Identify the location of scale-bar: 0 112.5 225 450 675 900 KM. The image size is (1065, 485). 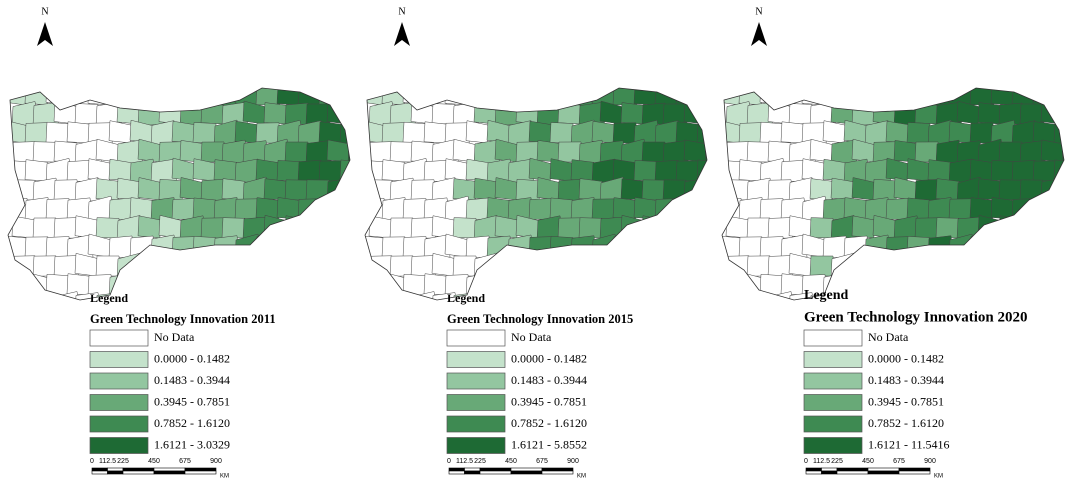
(159, 469).